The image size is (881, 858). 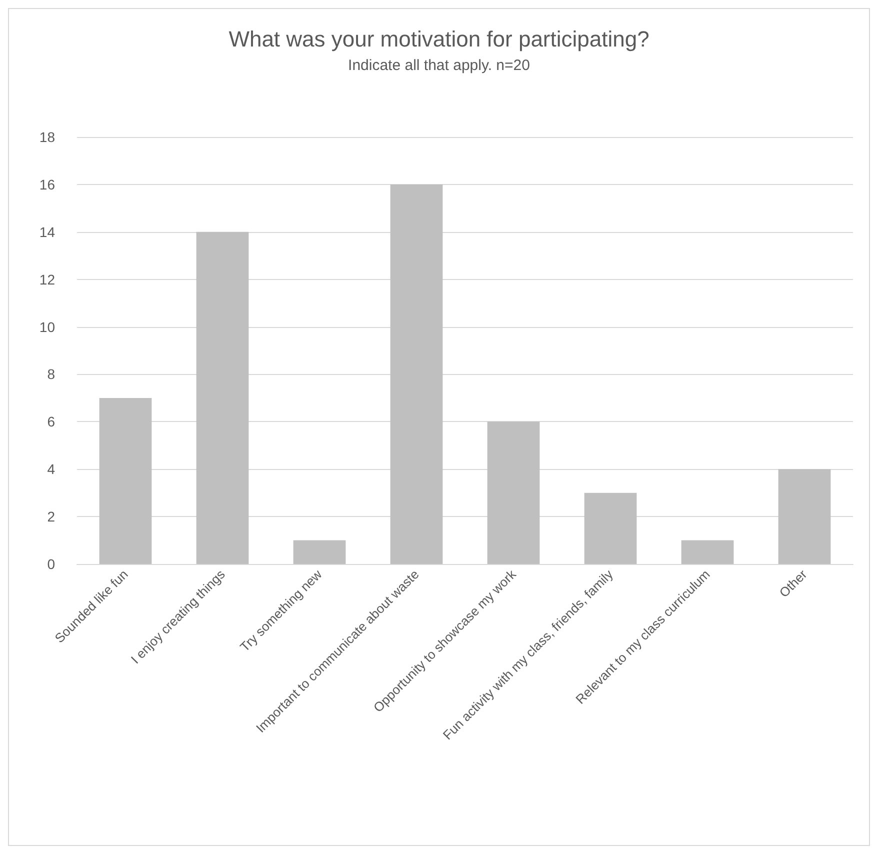 I want to click on y-tick-label: 4, so click(x=51, y=469).